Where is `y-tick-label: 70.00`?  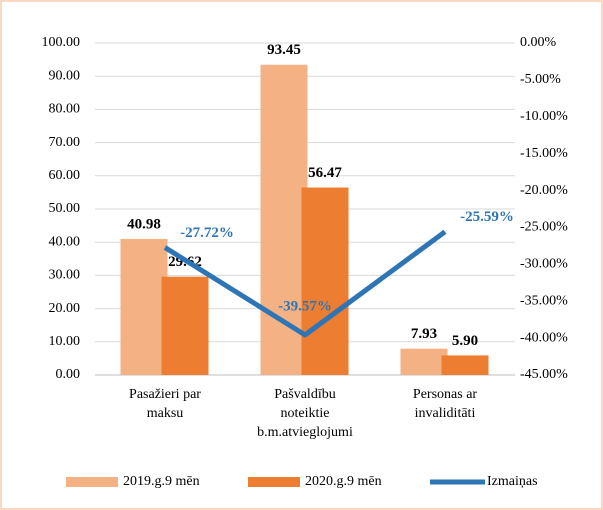
y-tick-label: 70.00 is located at coordinates (65, 142).